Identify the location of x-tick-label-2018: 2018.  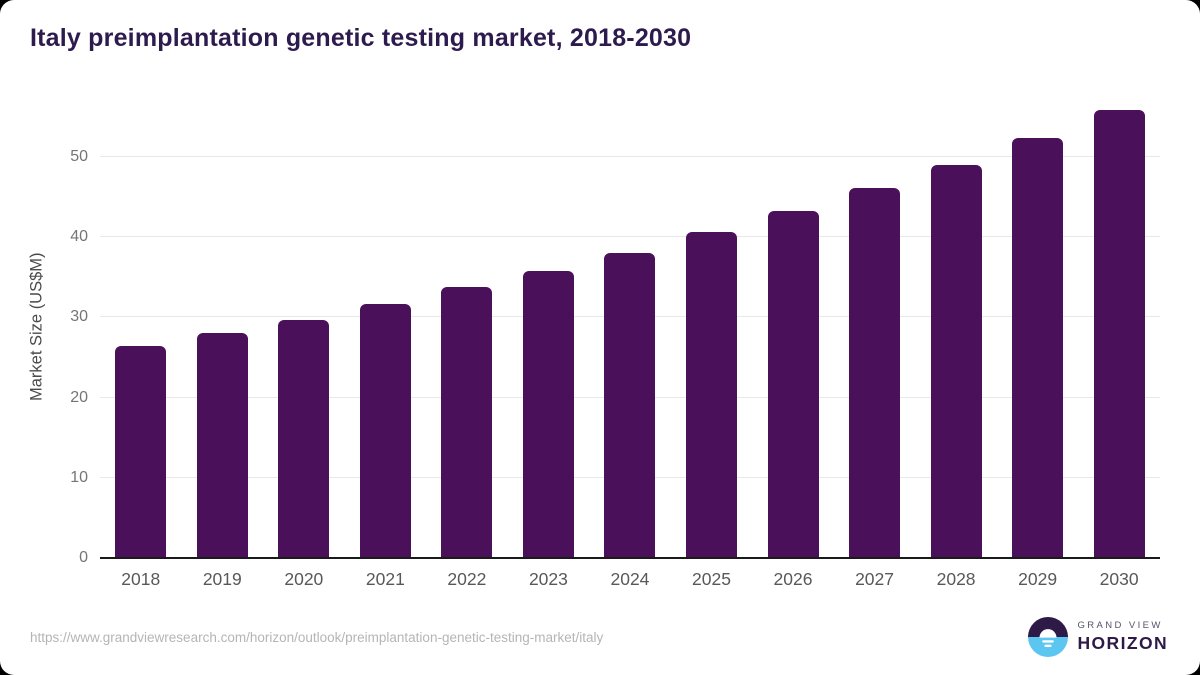
(141, 579).